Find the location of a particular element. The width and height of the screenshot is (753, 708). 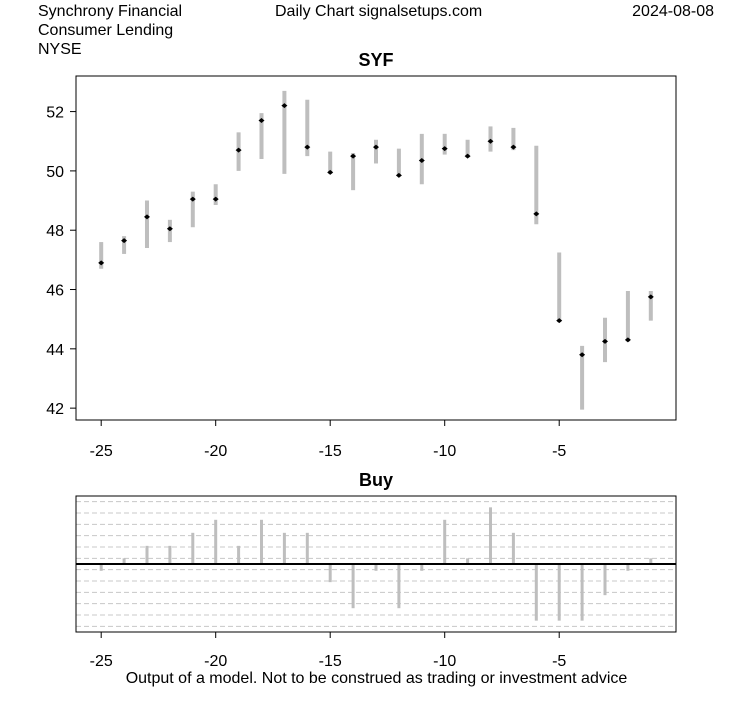

price-y-tick-label: 42 is located at coordinates (55, 409).